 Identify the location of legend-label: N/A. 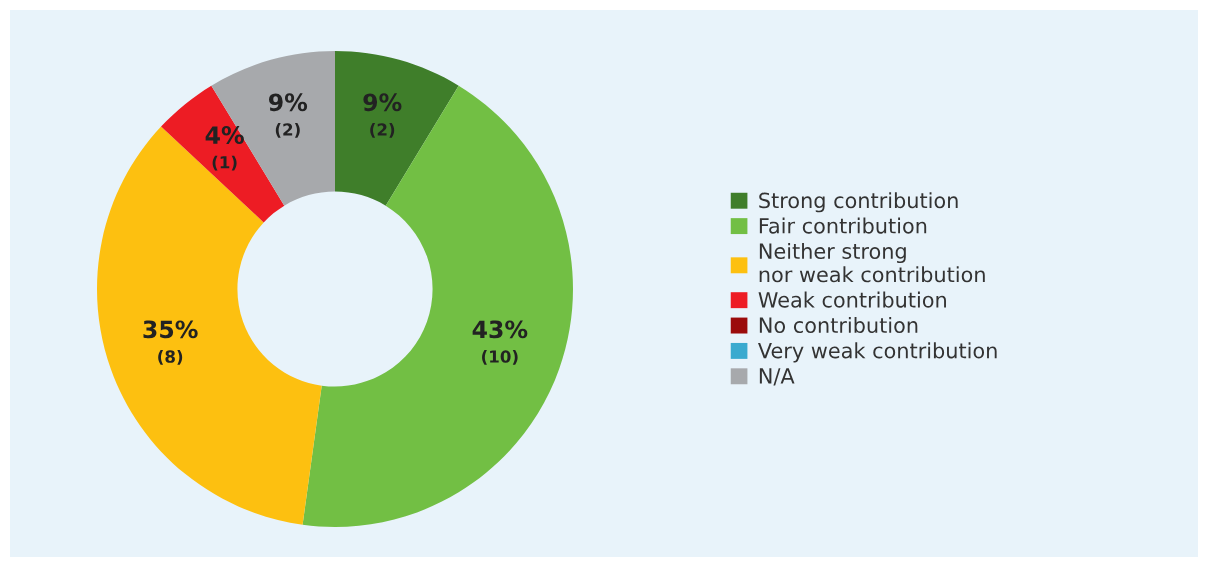
(777, 377).